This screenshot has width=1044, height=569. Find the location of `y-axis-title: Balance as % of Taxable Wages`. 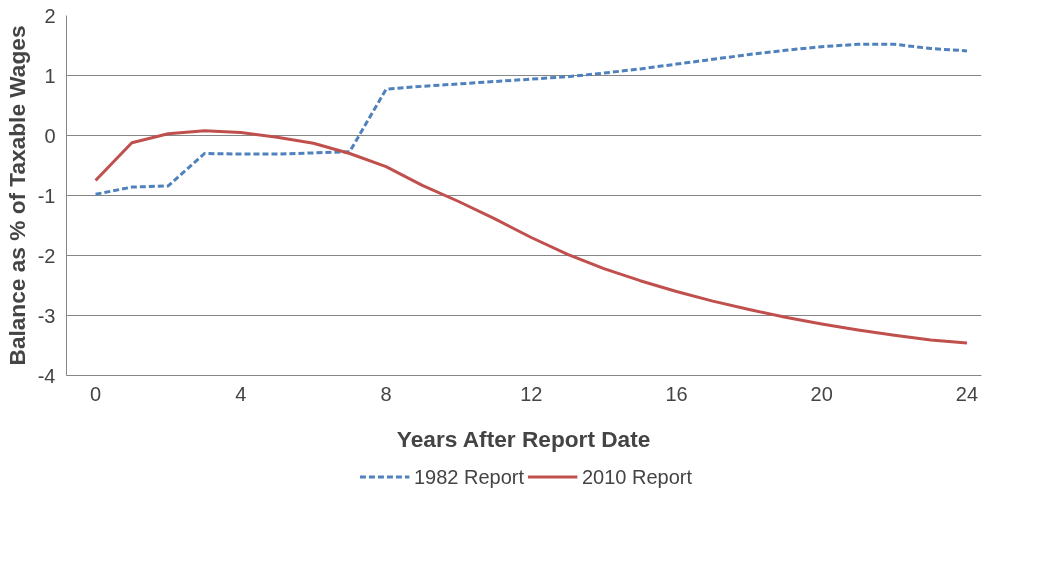

y-axis-title: Balance as % of Taxable Wages is located at coordinates (16, 195).